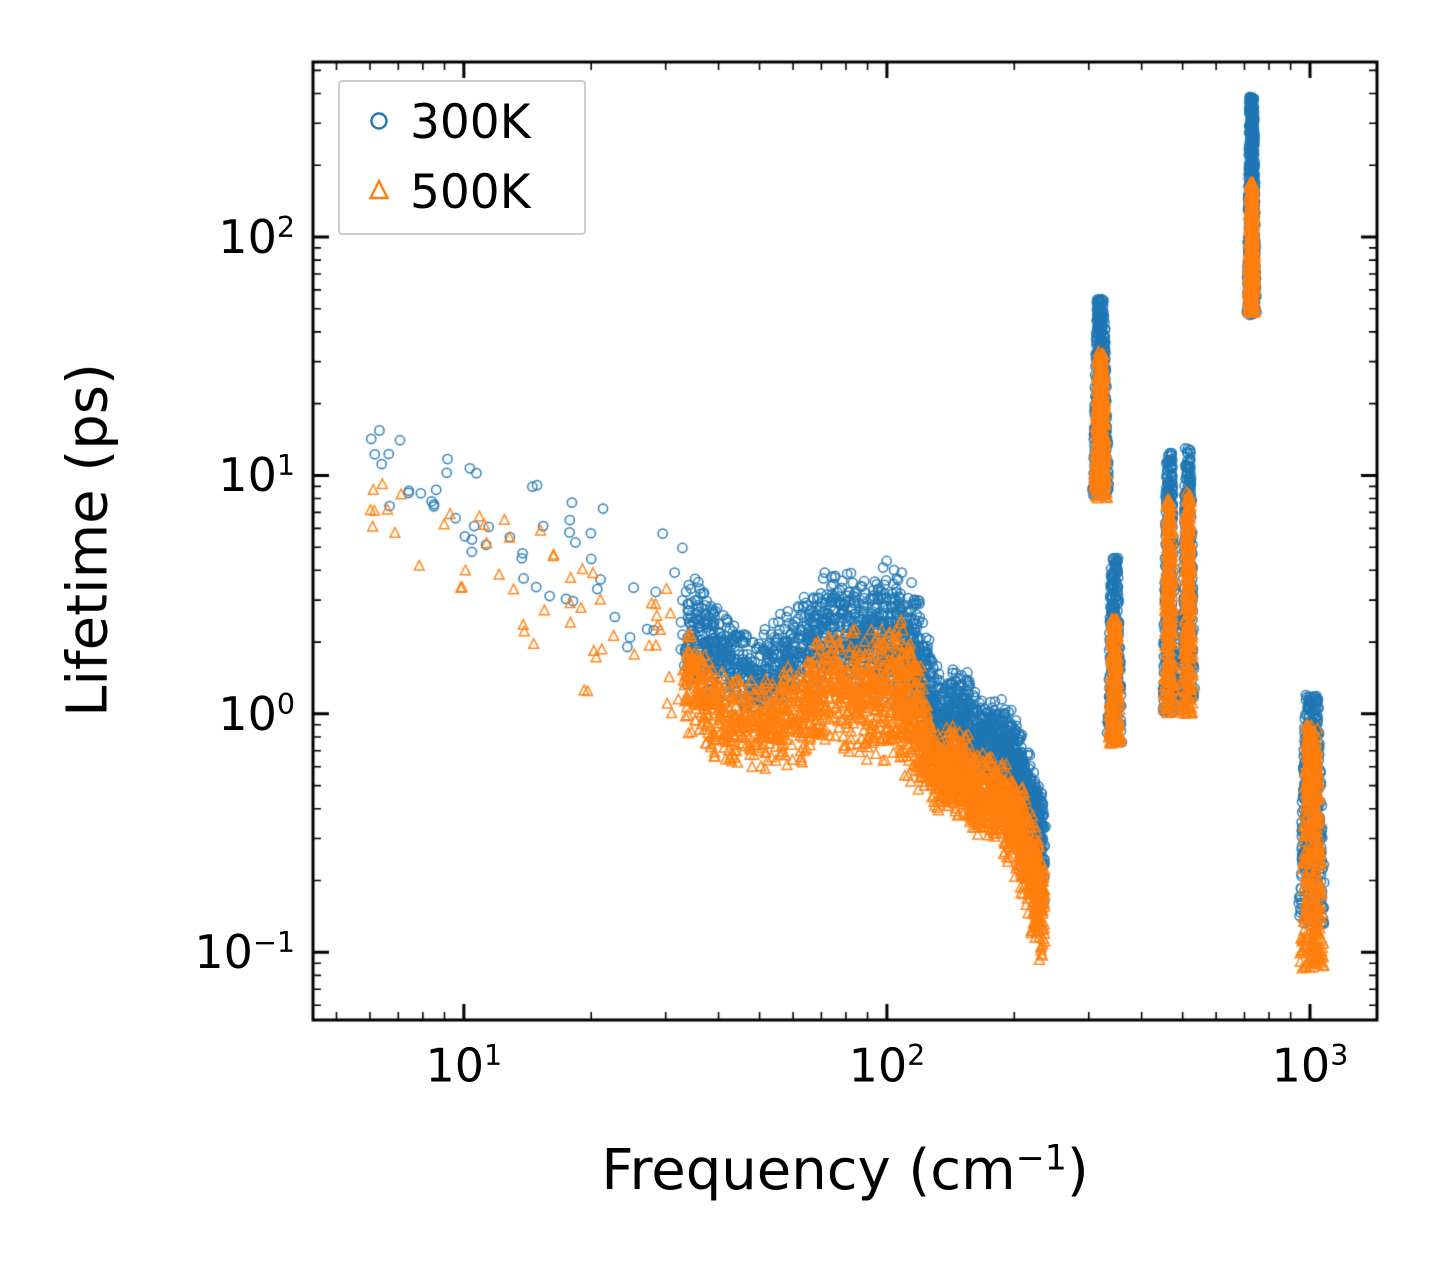 This screenshot has height=1265, width=1442. I want to click on legend-entry-300K: 300K, so click(462, 122).